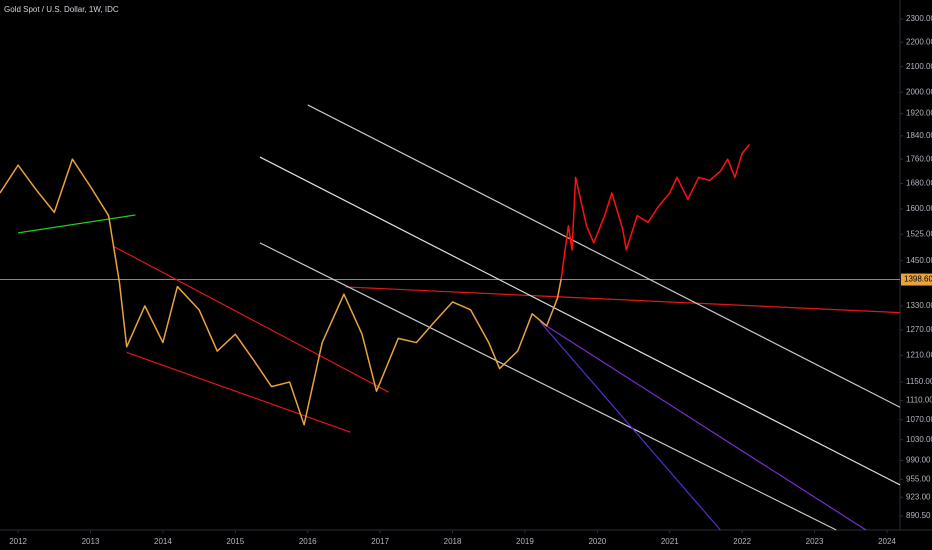 This screenshot has height=550, width=932. Describe the element at coordinates (815, 541) in the screenshot. I see `x-tick-label: 2023` at that location.